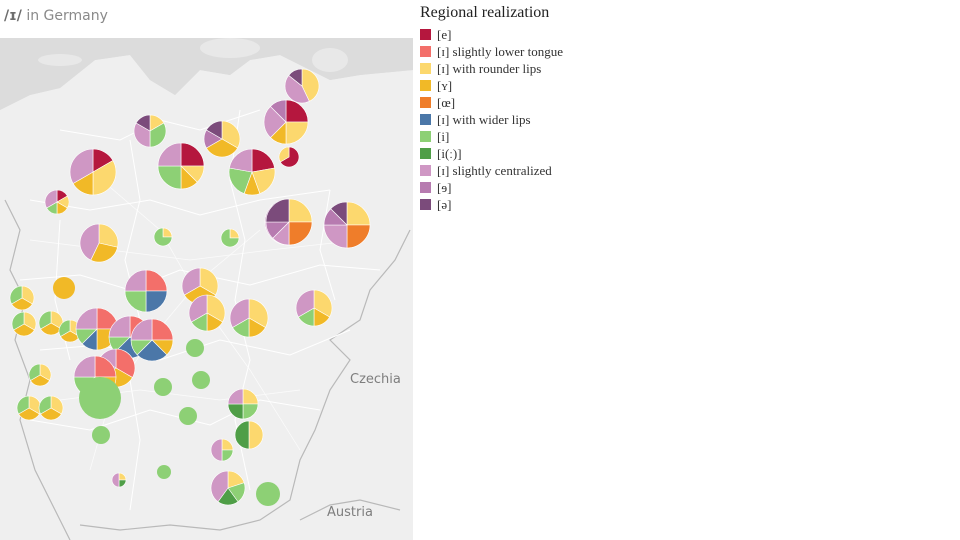 The width and height of the screenshot is (960, 540). I want to click on legend-item: [œ], so click(550, 102).